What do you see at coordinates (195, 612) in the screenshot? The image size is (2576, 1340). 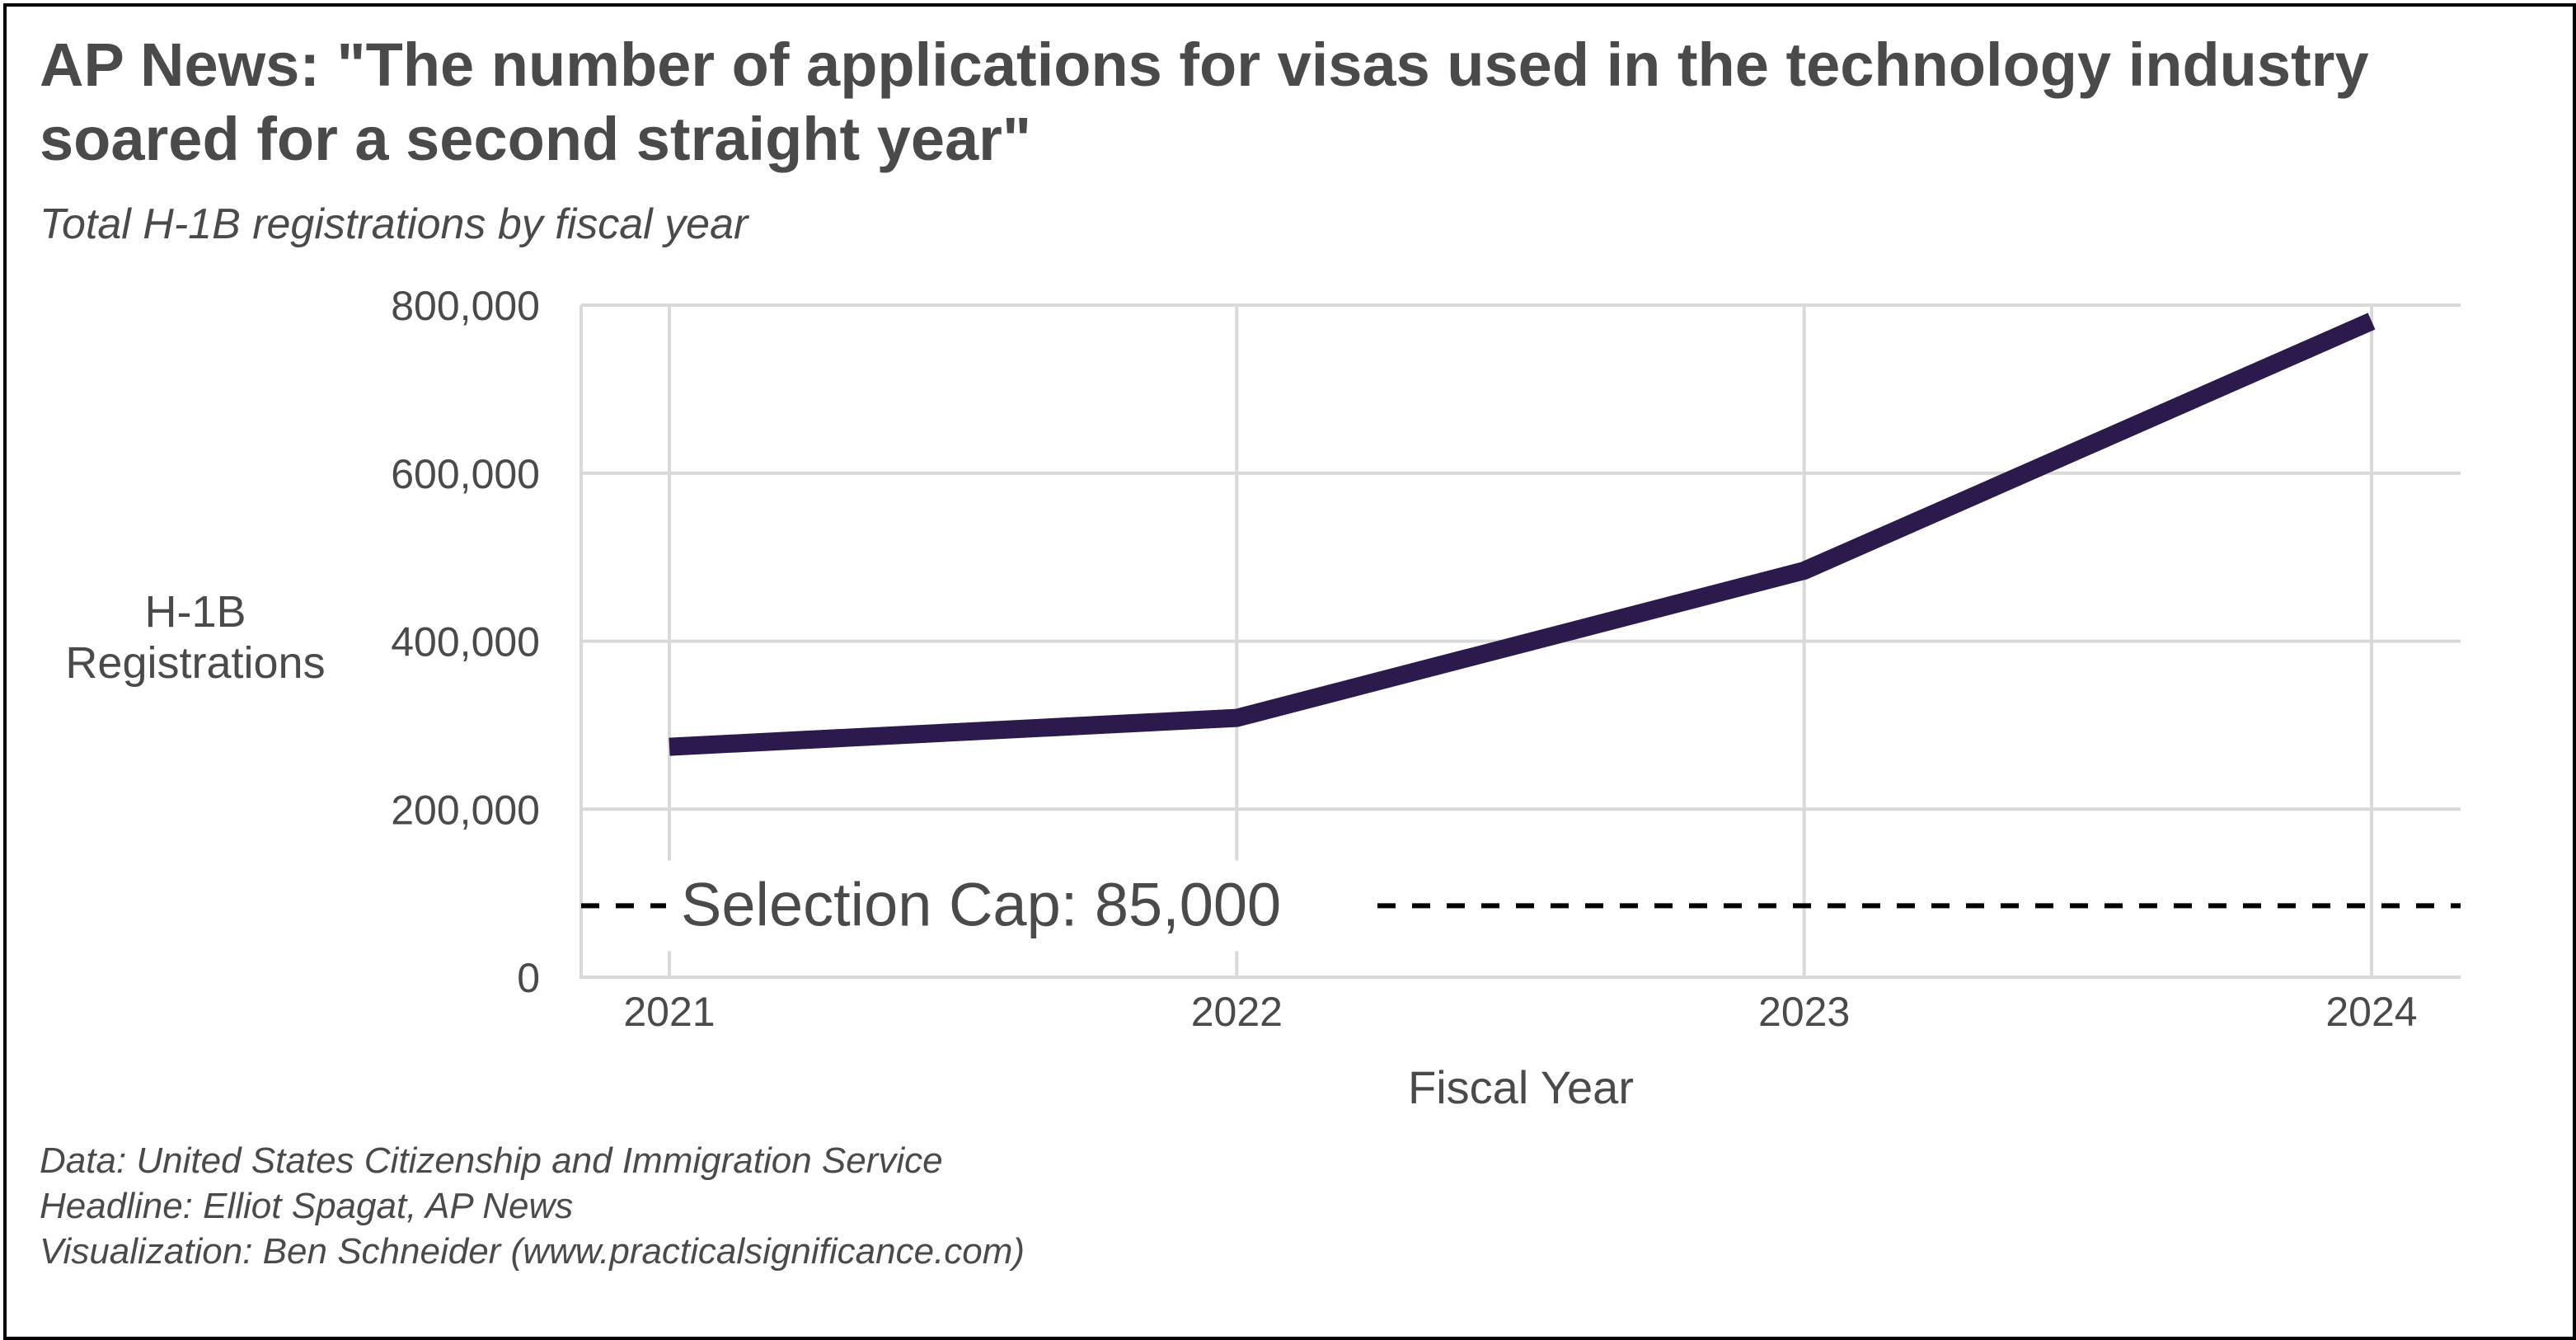 I see `y-axis-label-line-1: H-1B` at bounding box center [195, 612].